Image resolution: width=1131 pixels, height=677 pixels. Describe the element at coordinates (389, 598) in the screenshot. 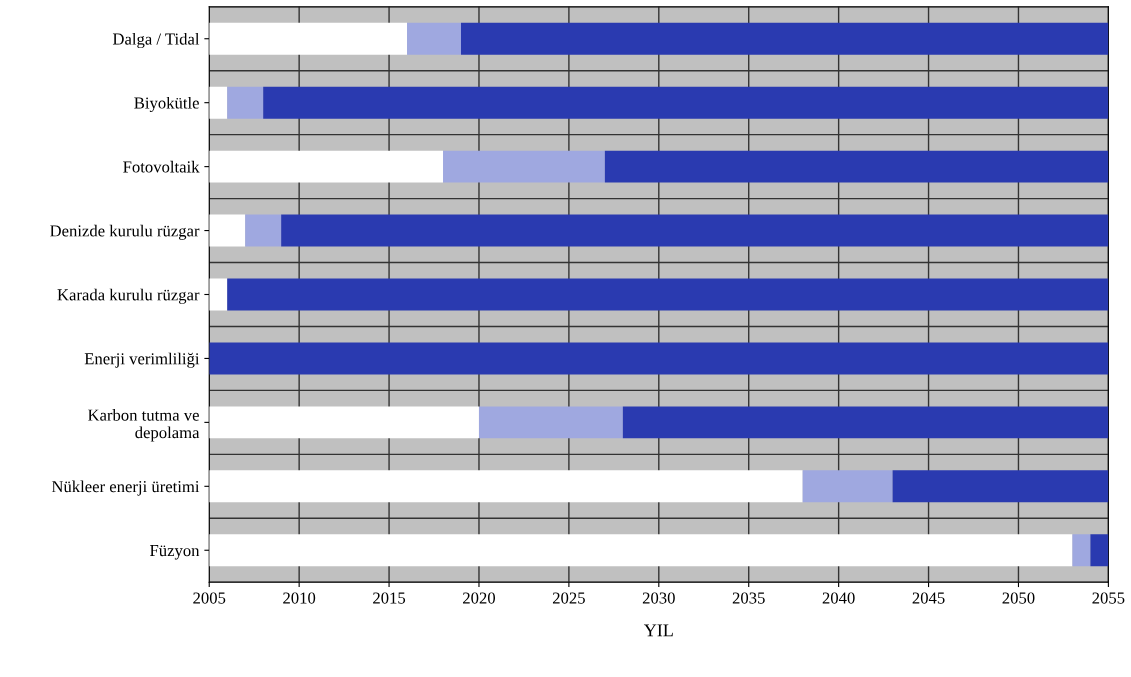

I see `x-tick-label: 2015` at that location.